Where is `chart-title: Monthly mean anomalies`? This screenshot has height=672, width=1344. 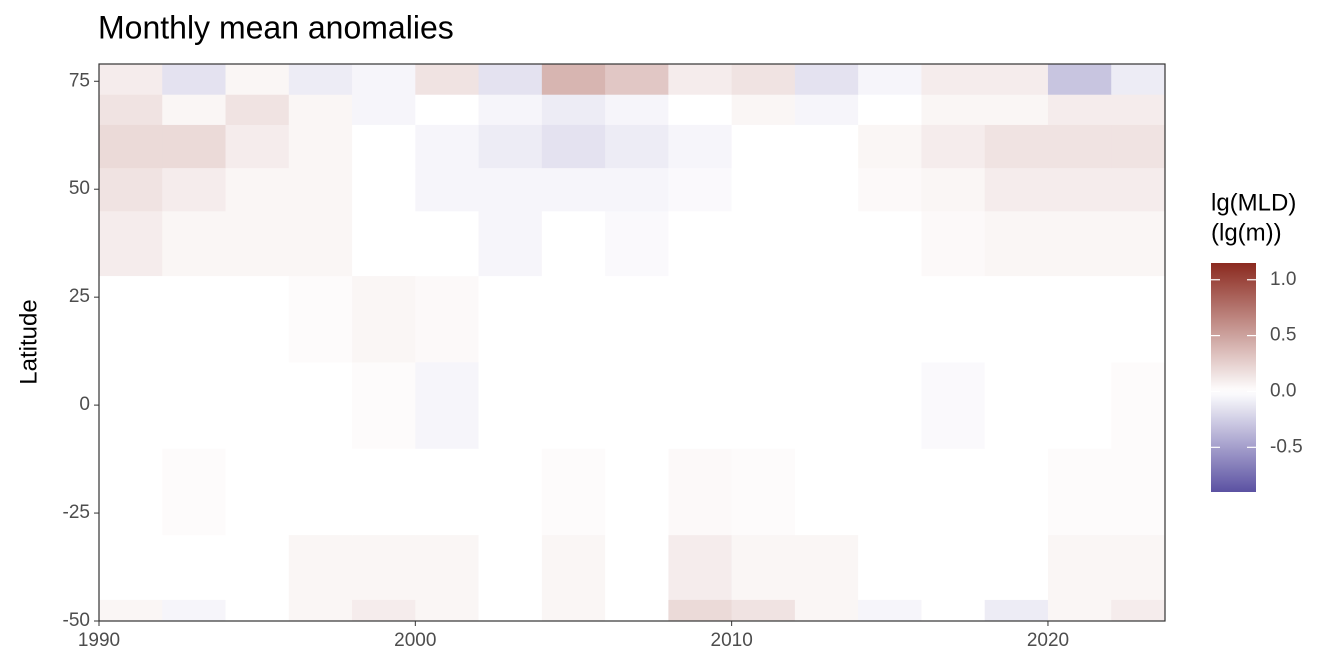 chart-title: Monthly mean anomalies is located at coordinates (276, 27).